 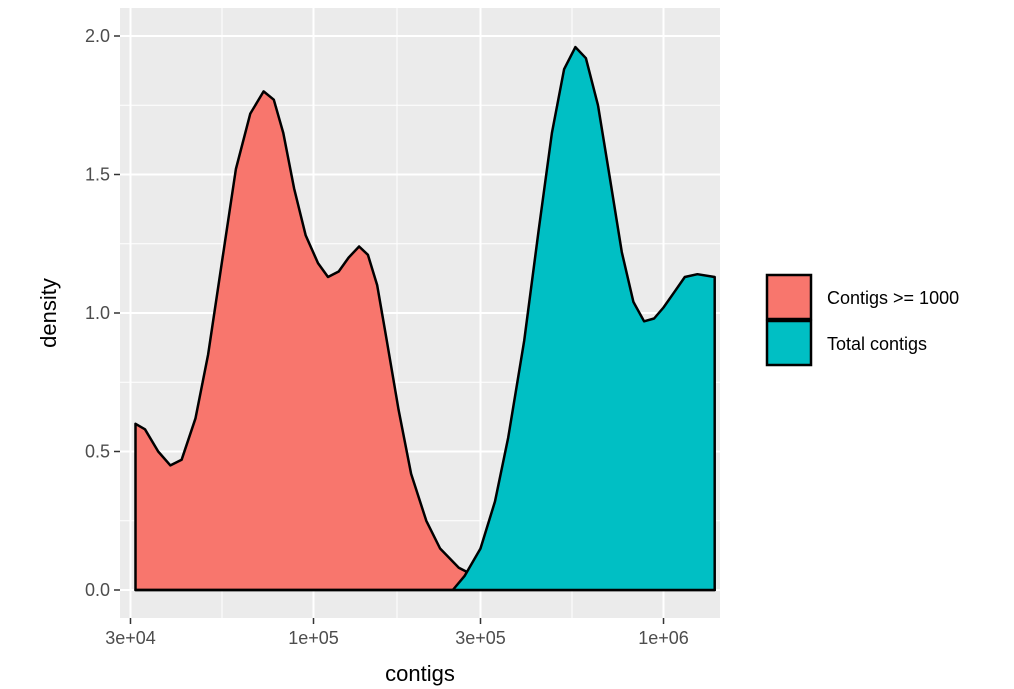 I want to click on x-tick-label: 1e+05, so click(x=313, y=638).